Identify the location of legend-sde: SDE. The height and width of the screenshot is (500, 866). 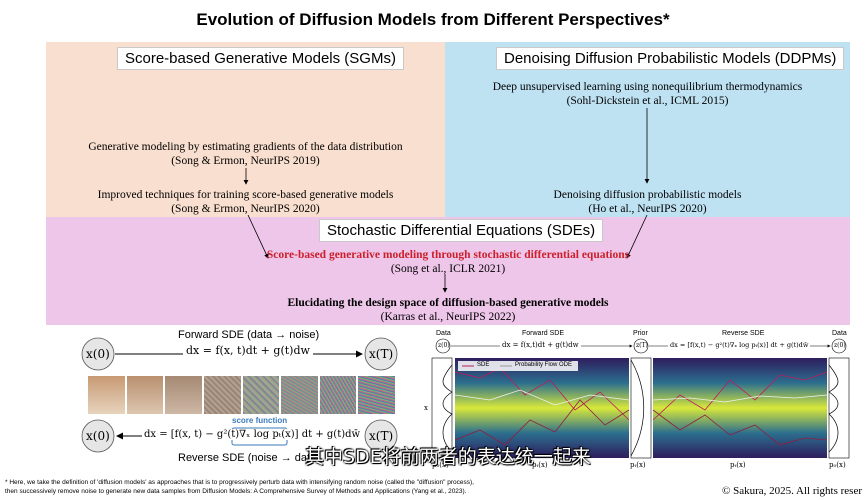
(483, 365).